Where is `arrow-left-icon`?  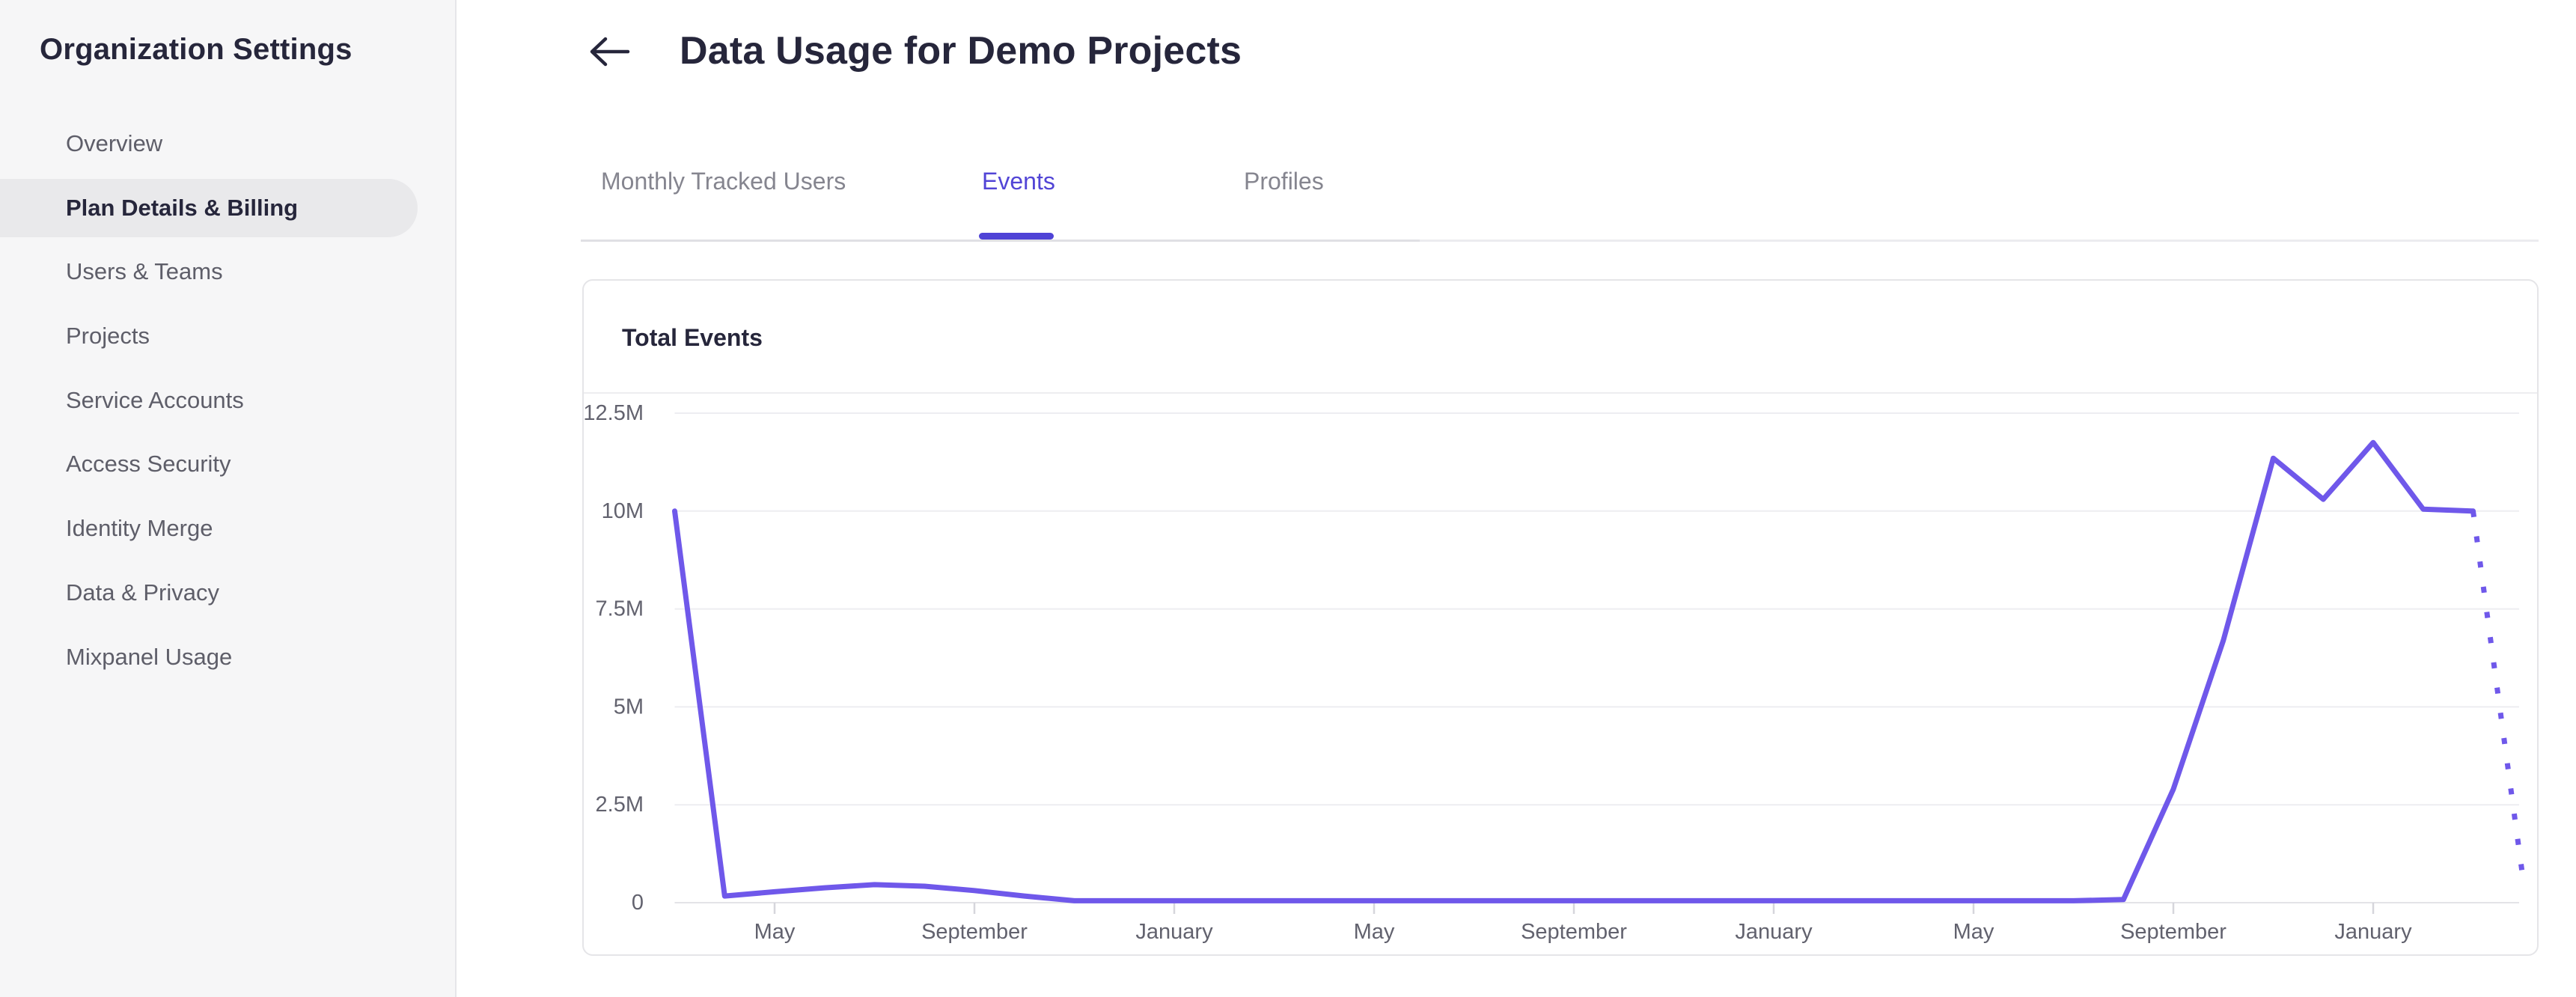 arrow-left-icon is located at coordinates (609, 55).